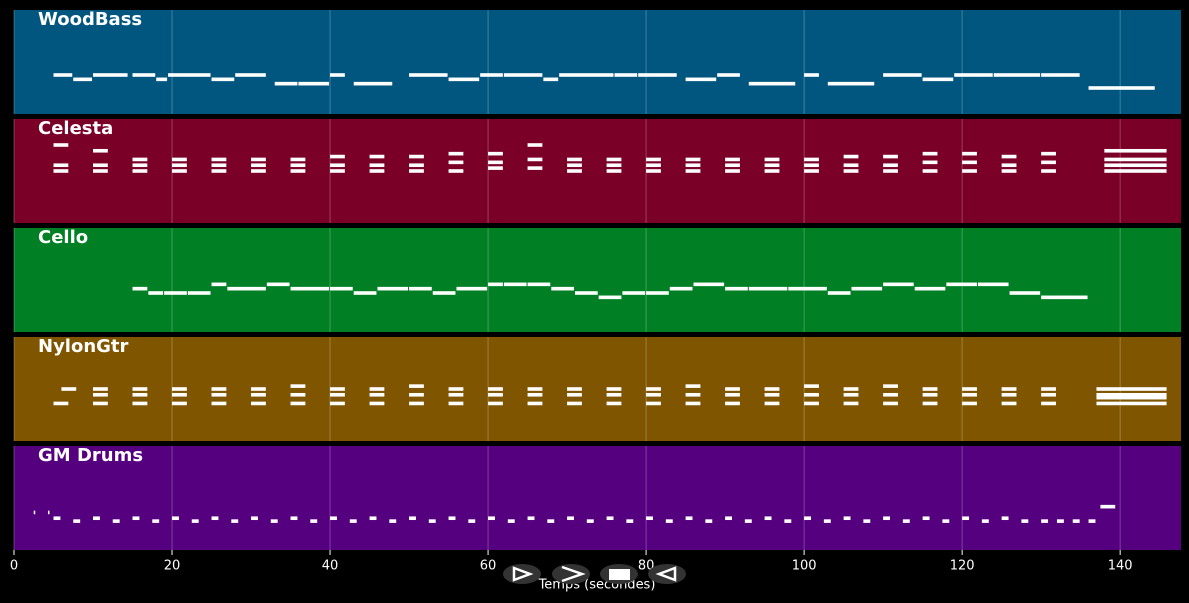 This screenshot has height=603, width=1189. I want to click on forward-button, so click(571, 574).